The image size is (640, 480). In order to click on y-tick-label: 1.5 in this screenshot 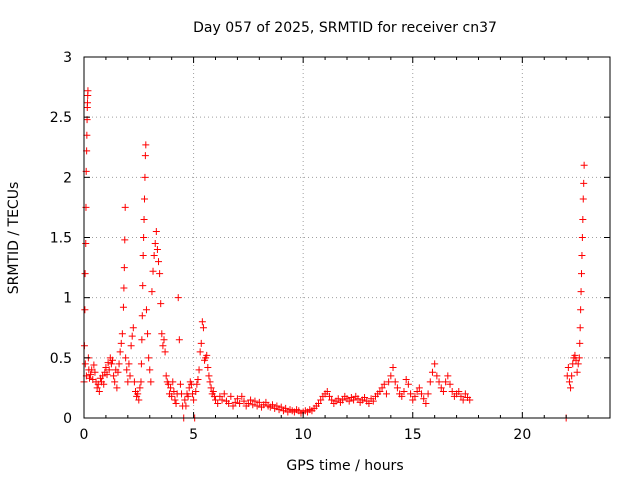, I will do `click(61, 239)`.